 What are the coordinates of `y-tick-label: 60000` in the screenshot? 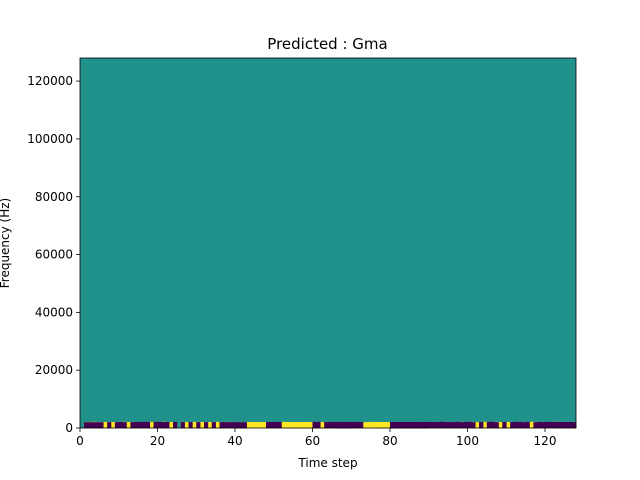 It's located at (54, 255).